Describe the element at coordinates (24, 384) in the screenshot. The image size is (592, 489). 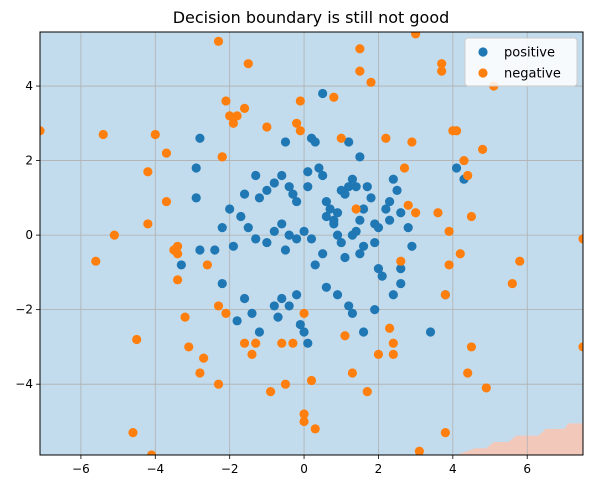
I see `y-tick-label: −4` at that location.